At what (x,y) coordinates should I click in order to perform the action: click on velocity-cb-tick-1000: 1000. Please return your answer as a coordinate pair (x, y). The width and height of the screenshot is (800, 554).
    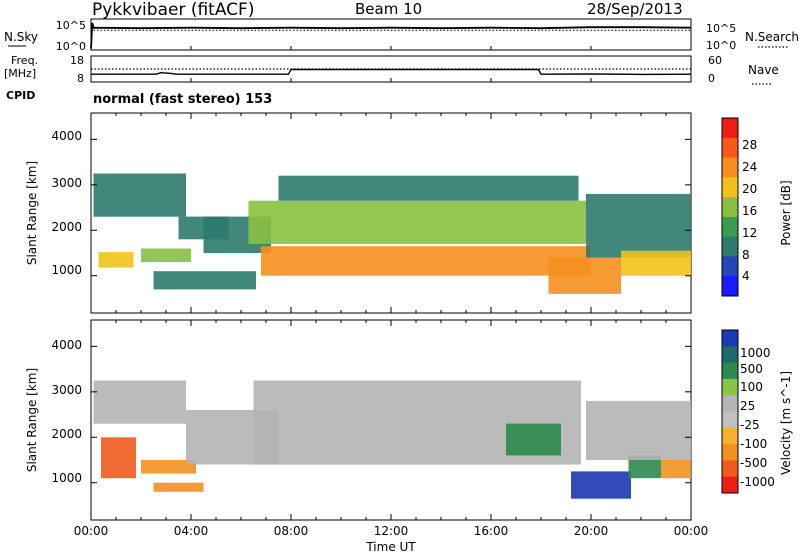
    Looking at the image, I should click on (755, 353).